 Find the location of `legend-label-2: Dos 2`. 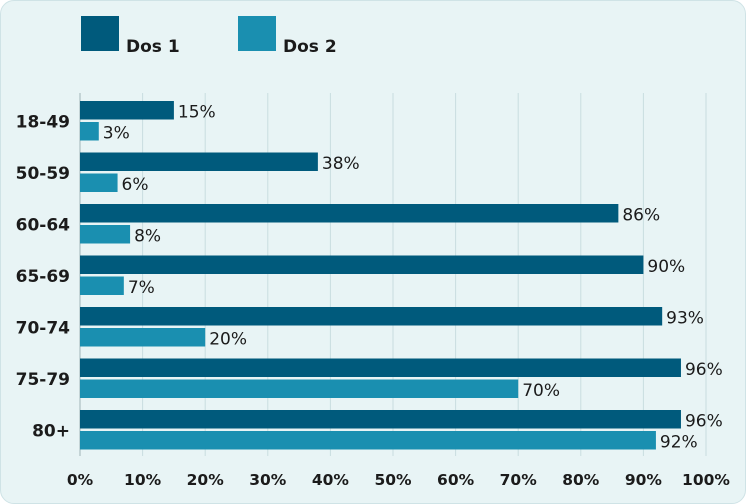

legend-label-2: Dos 2 is located at coordinates (310, 47).